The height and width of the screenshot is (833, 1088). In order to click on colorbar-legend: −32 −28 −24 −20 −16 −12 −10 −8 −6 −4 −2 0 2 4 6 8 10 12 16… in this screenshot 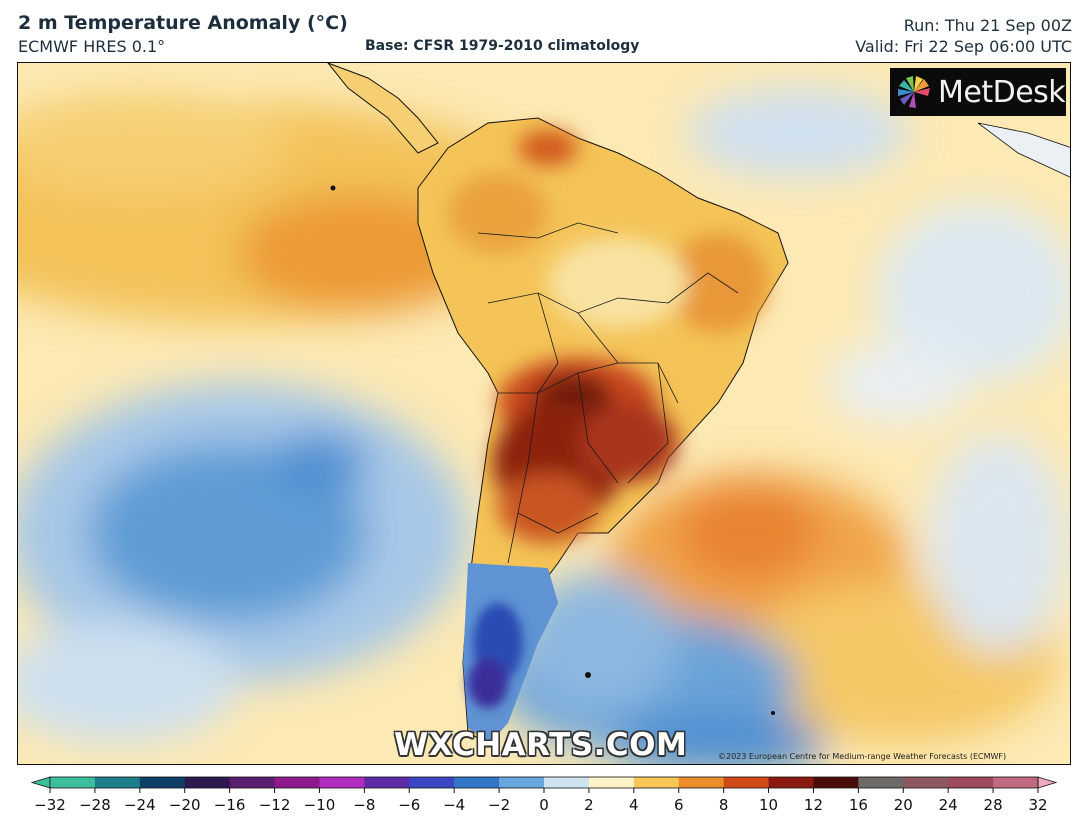, I will do `click(544, 795)`.